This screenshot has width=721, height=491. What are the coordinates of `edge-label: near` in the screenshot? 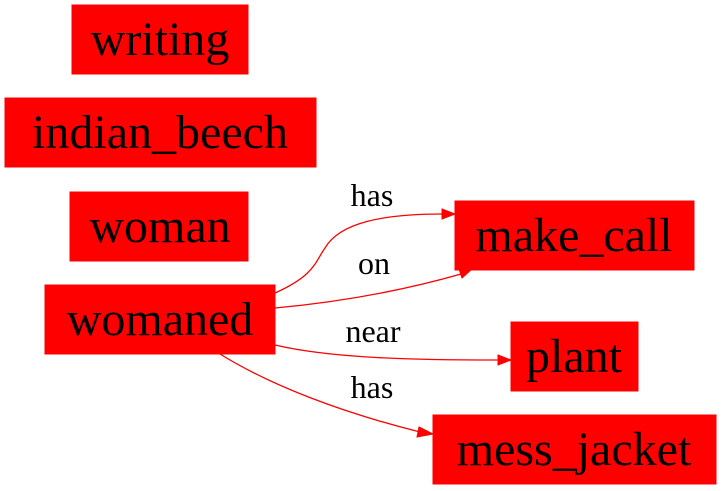 It's located at (372, 331).